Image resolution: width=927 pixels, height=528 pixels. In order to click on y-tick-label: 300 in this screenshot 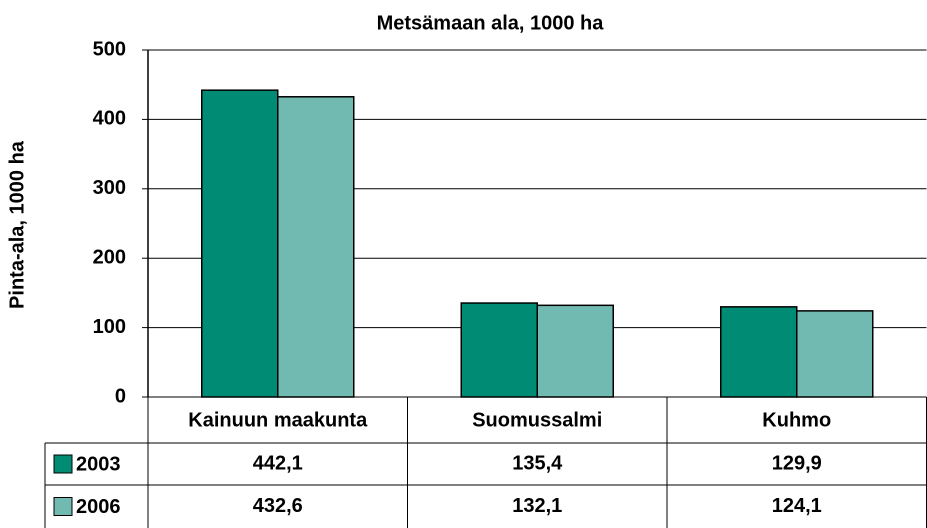, I will do `click(109, 188)`.